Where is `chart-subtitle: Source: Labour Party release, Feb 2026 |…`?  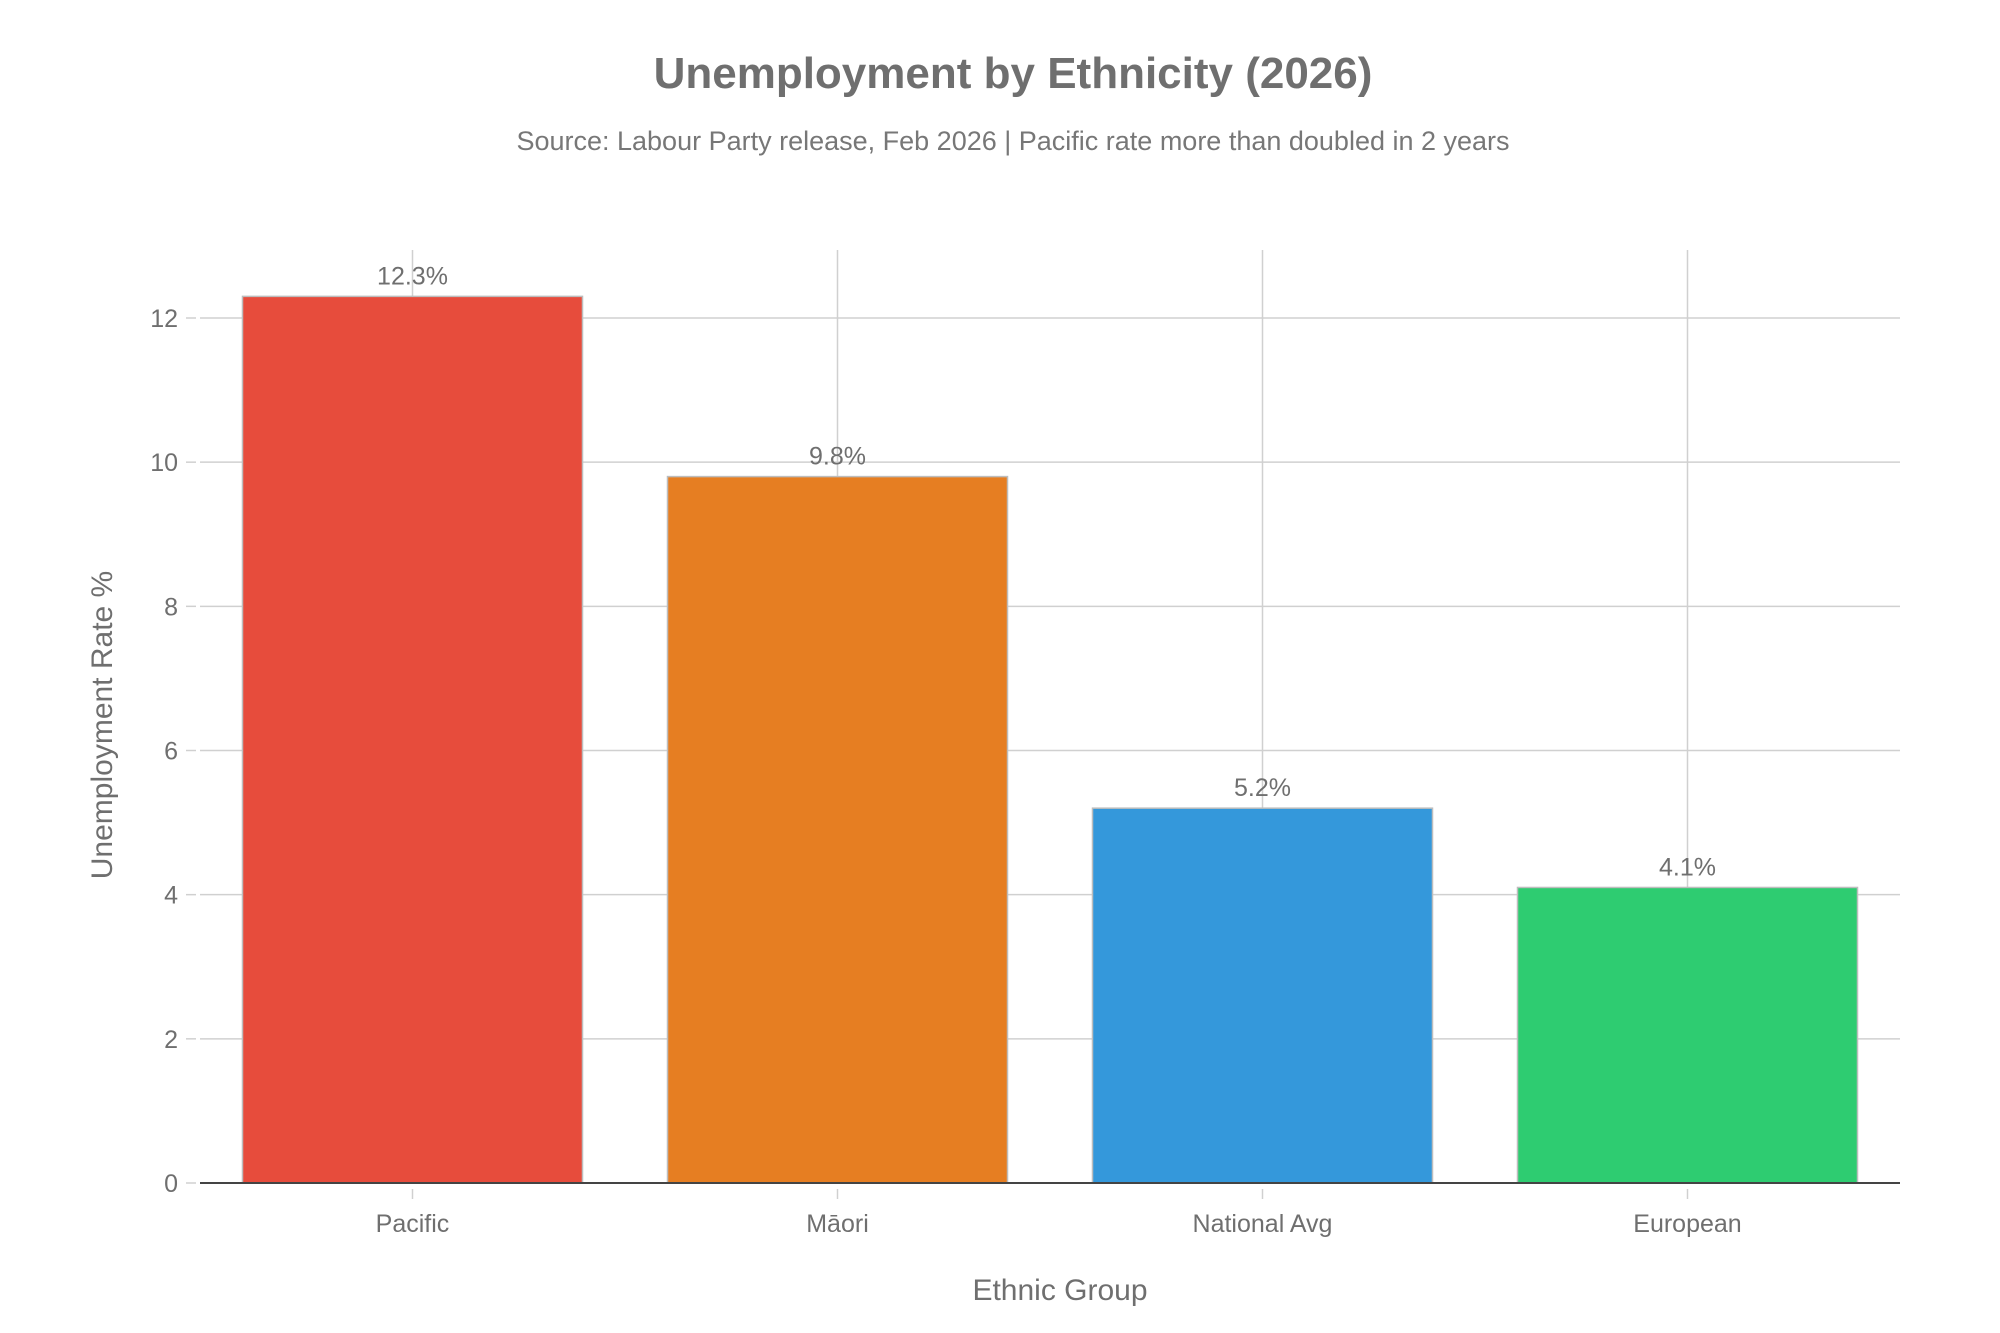
chart-subtitle: Source: Labour Party release, Feb 2026 |… is located at coordinates (1012, 141).